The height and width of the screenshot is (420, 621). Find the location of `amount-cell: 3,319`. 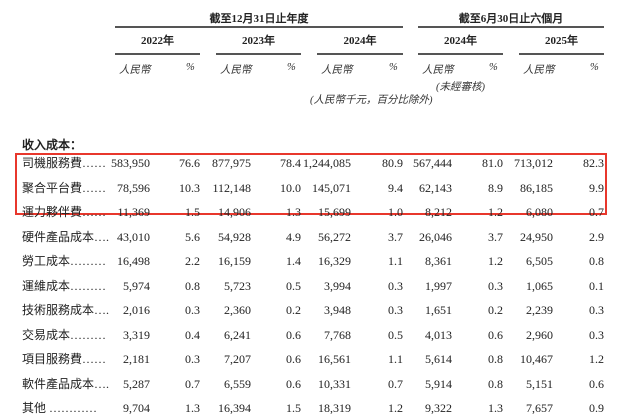

amount-cell: 3,319 is located at coordinates (136, 334).